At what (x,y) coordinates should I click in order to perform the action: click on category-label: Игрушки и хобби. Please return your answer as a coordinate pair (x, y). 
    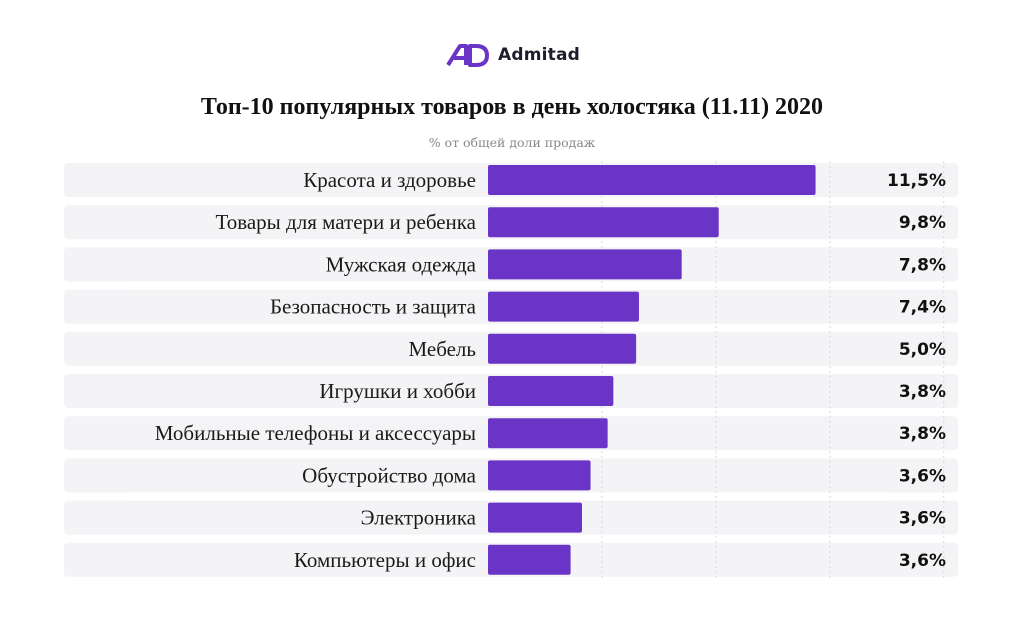
    Looking at the image, I should click on (397, 391).